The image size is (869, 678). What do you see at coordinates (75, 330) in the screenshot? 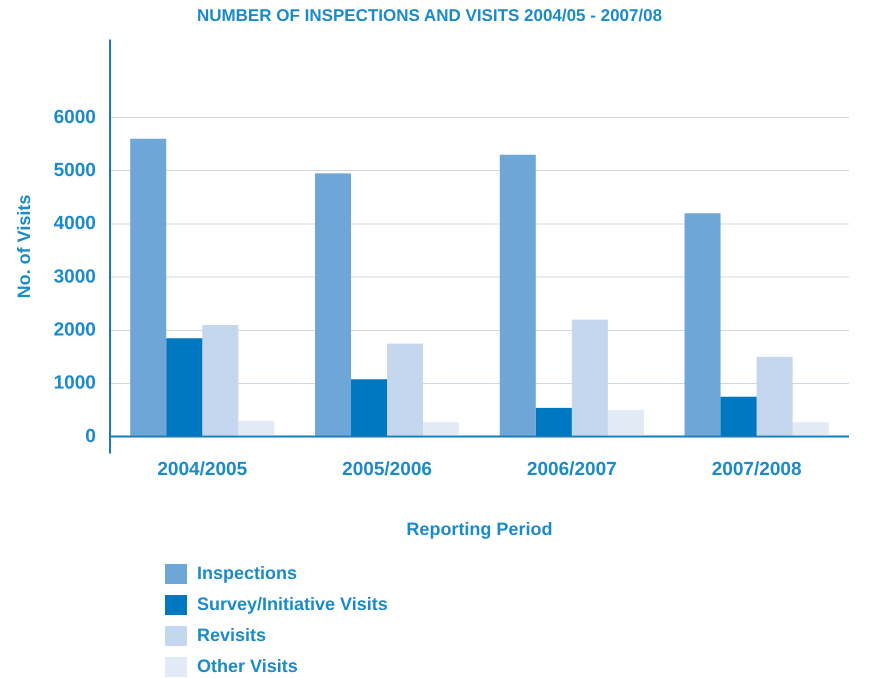
I see `y-tick-label: 2000` at bounding box center [75, 330].